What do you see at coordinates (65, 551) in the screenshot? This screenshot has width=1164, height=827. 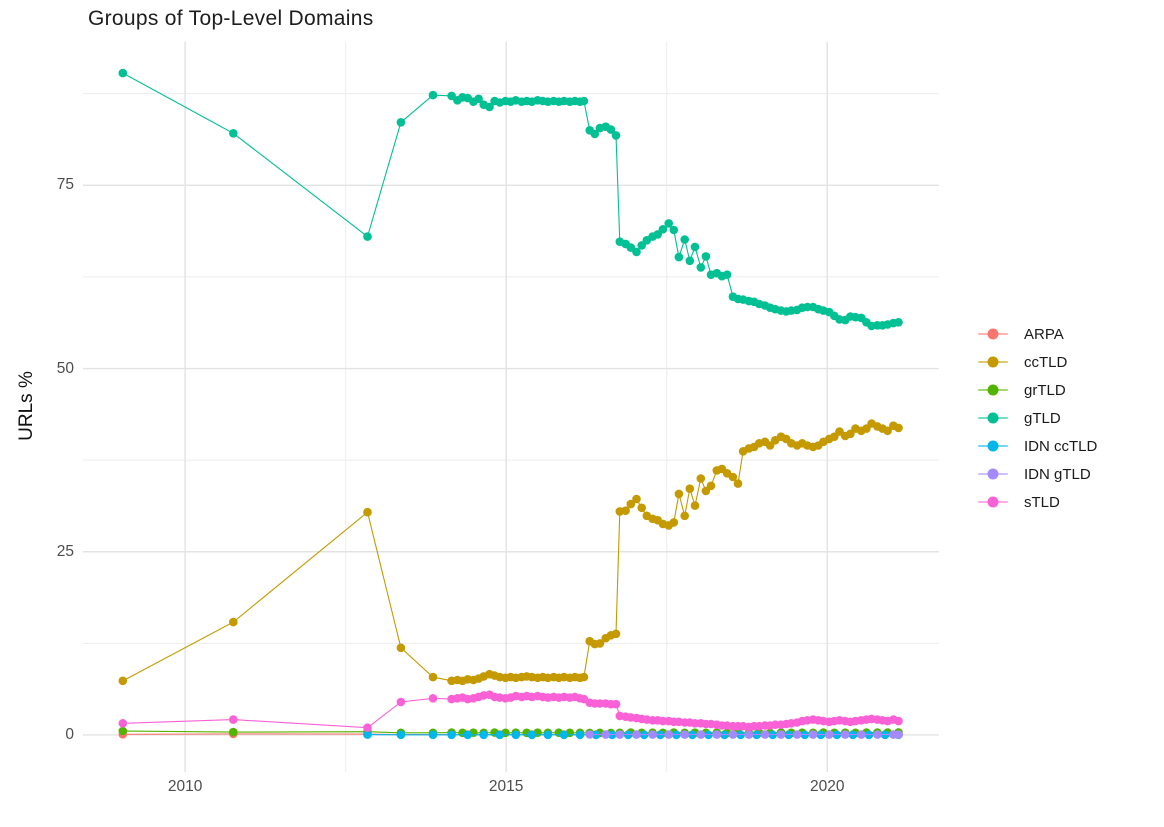 I see `y-tick-label-25: 25` at bounding box center [65, 551].